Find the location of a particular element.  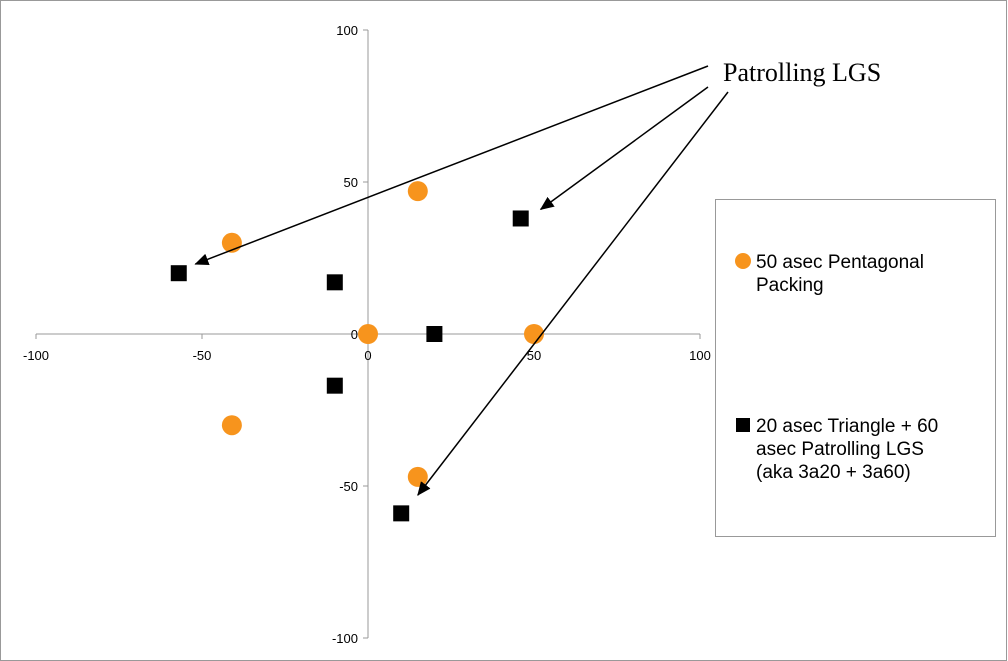

x-tick-label: -50 is located at coordinates (202, 355).